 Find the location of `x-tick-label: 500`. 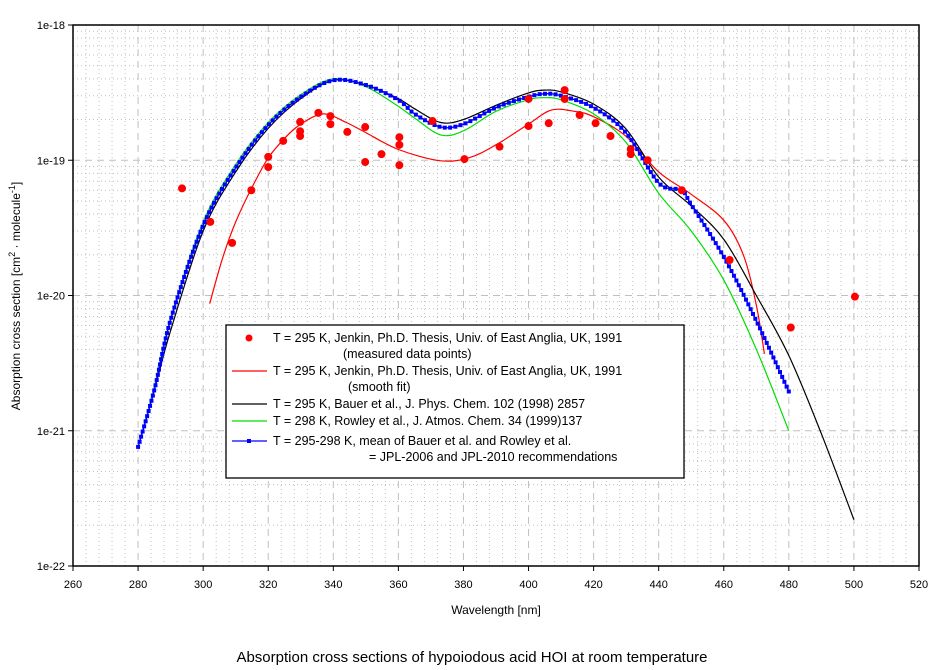

x-tick-label: 500 is located at coordinates (854, 585).